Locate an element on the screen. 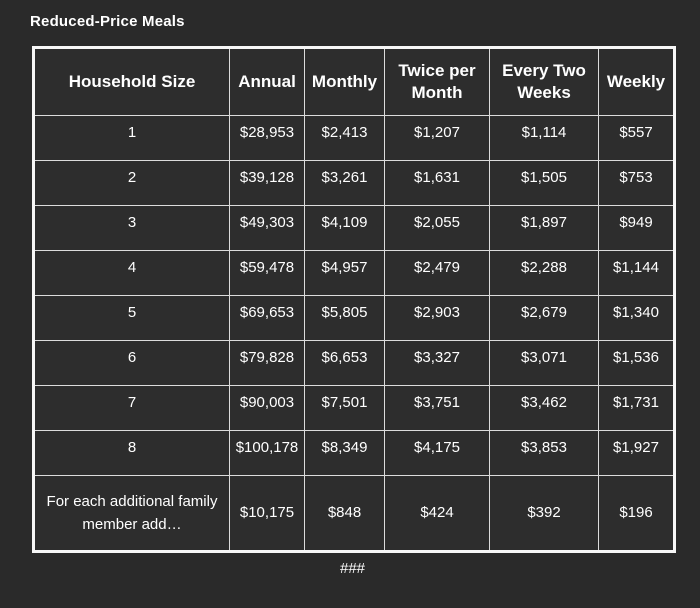 This screenshot has width=700, height=608. value-cell: $1,927 is located at coordinates (636, 453).